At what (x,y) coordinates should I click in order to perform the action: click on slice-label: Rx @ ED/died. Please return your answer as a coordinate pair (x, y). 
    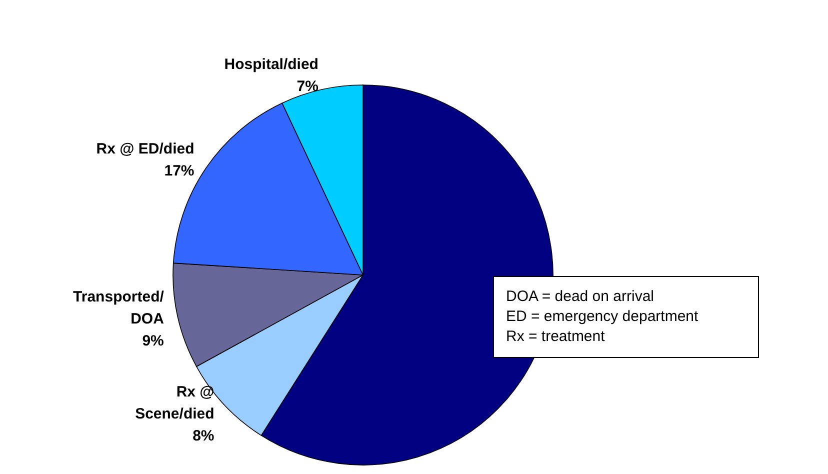
    Looking at the image, I should click on (145, 149).